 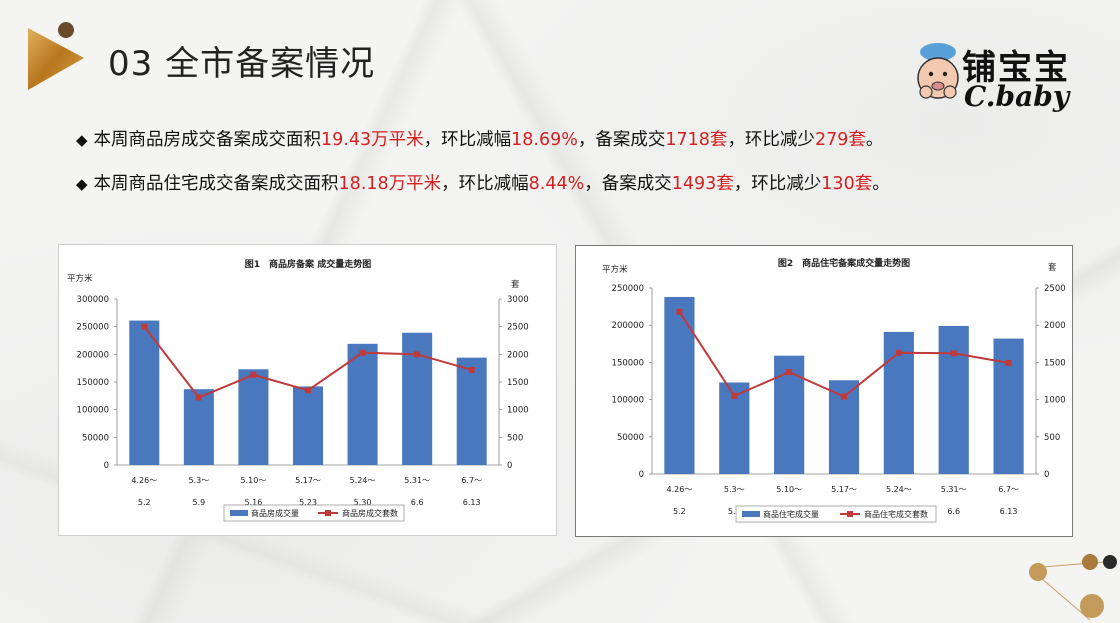 I want to click on baby-mascot-icon, so click(x=938, y=71).